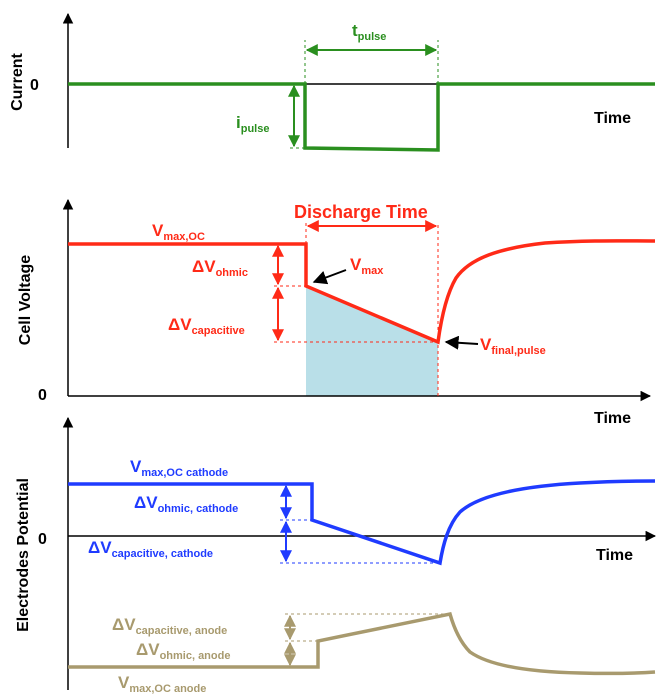 This screenshot has height=695, width=662. I want to click on current-zero-label: 0, so click(34, 85).